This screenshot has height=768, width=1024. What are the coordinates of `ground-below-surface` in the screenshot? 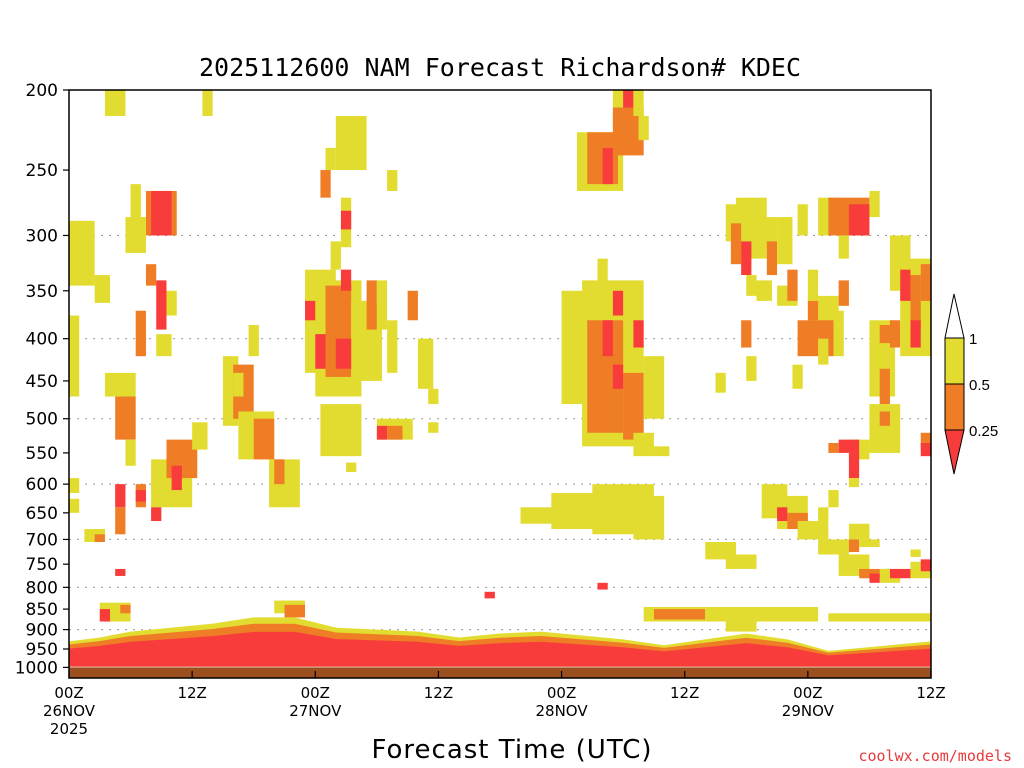 It's located at (500, 672).